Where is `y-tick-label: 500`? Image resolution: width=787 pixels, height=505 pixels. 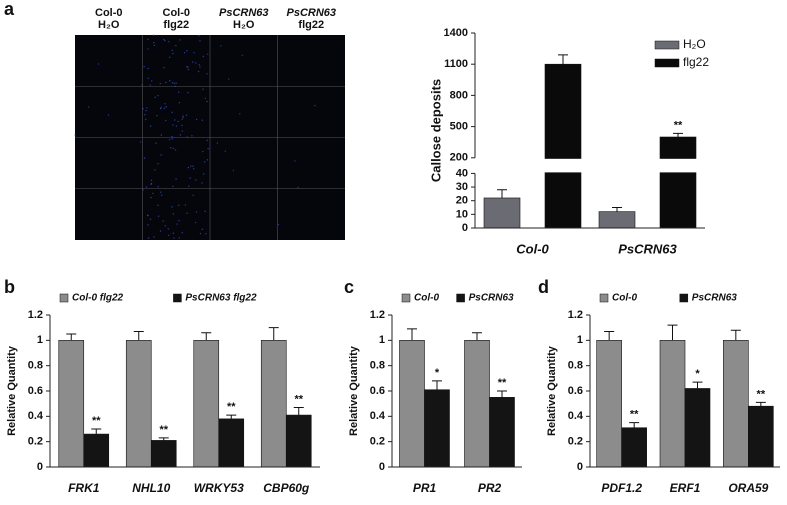
y-tick-label: 500 is located at coordinates (459, 127).